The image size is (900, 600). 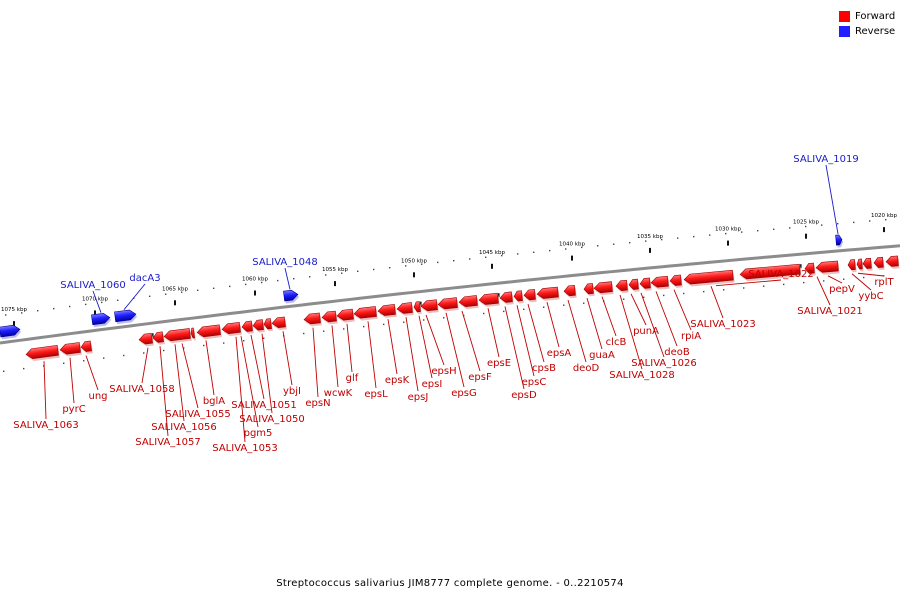 I want to click on gene-label-saliva-1021: SALIVA_1021, so click(x=829, y=311).